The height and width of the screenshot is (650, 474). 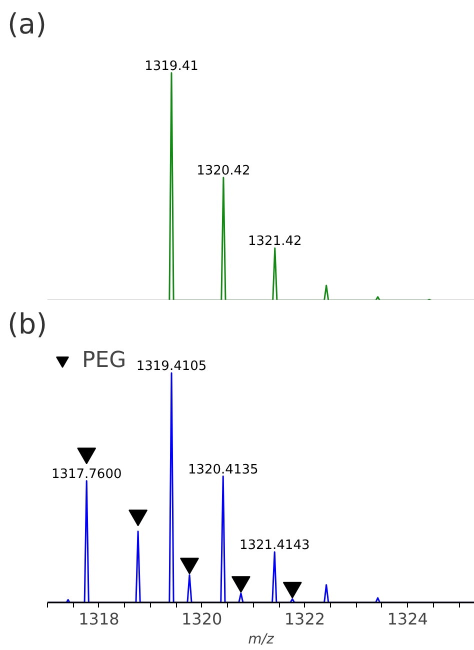 I want to click on x-tick-label: 1322, so click(x=305, y=619).